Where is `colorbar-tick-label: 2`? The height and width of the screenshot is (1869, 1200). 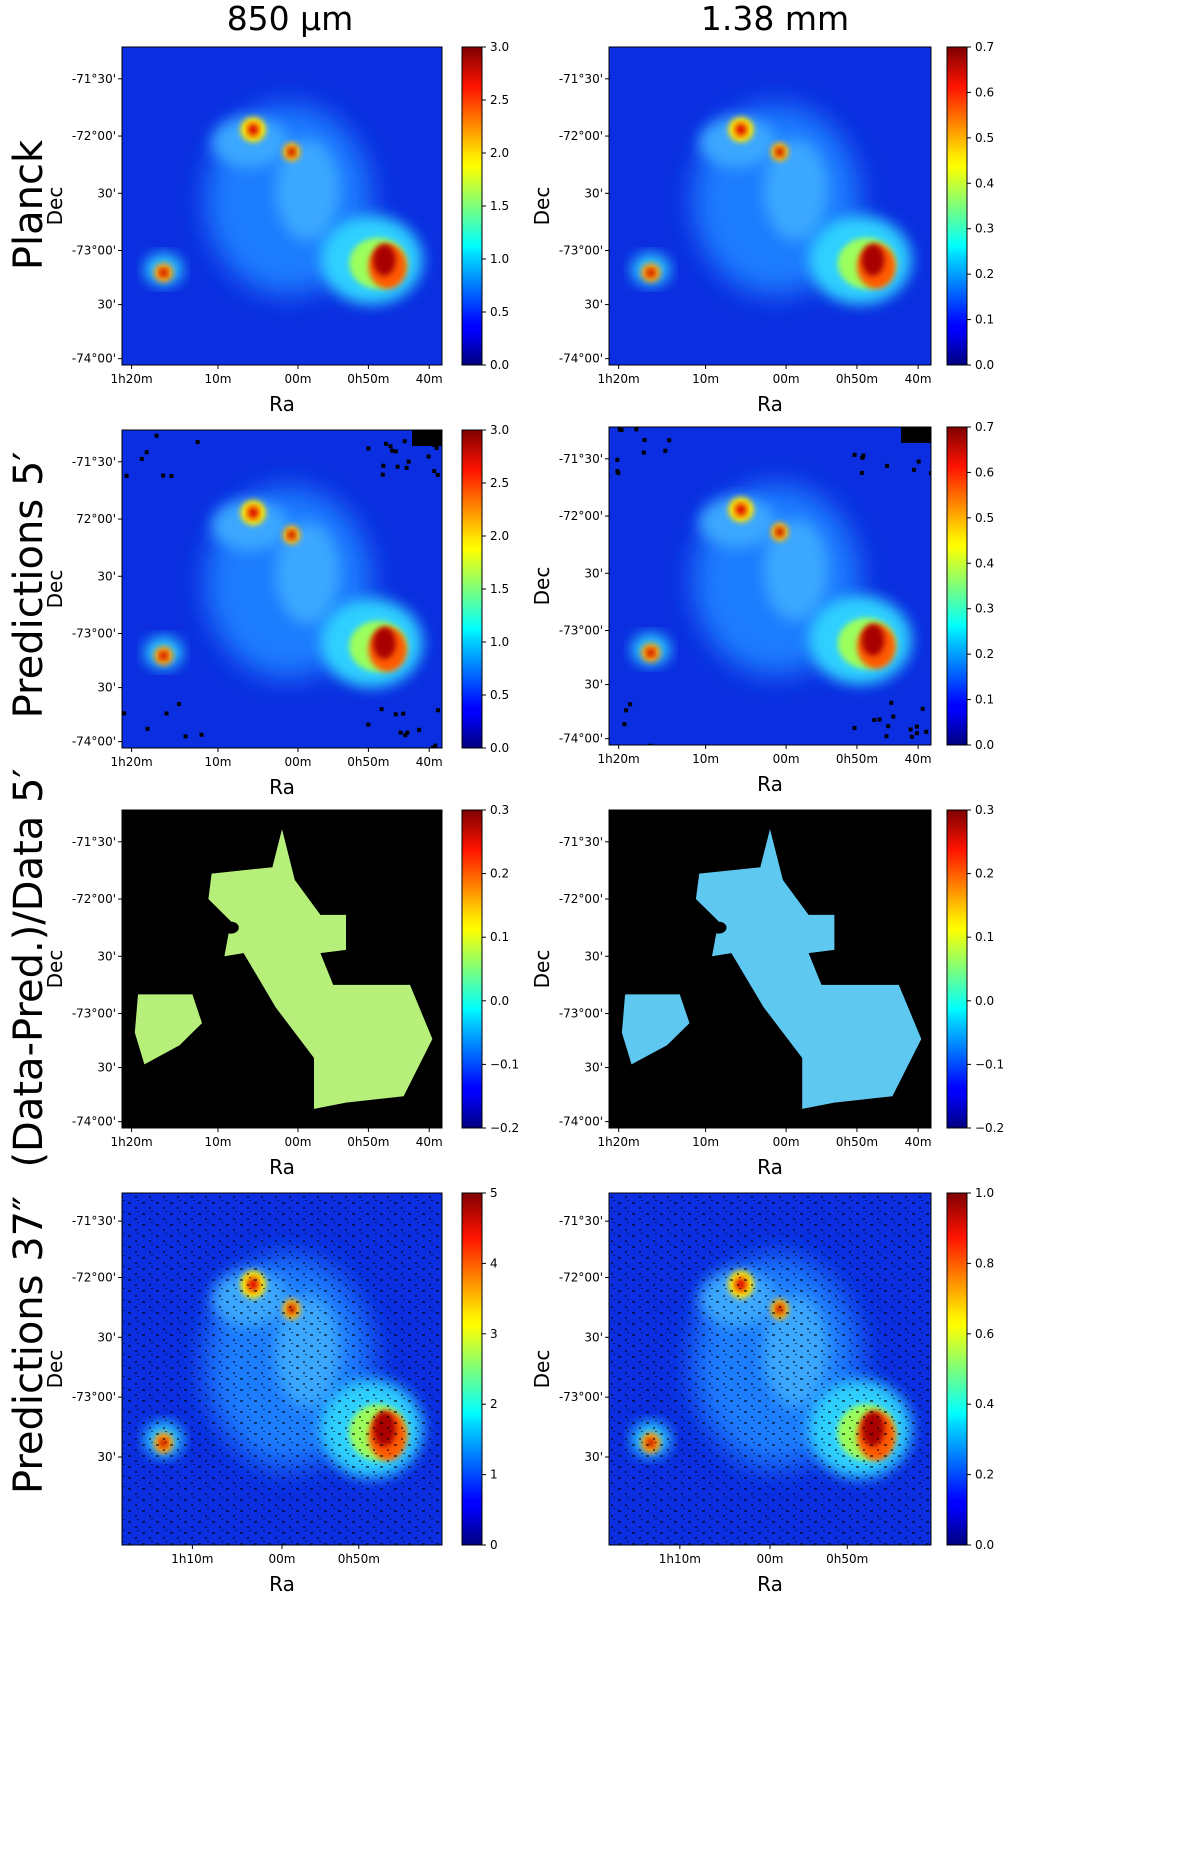
colorbar-tick-label: 2 is located at coordinates (494, 1404).